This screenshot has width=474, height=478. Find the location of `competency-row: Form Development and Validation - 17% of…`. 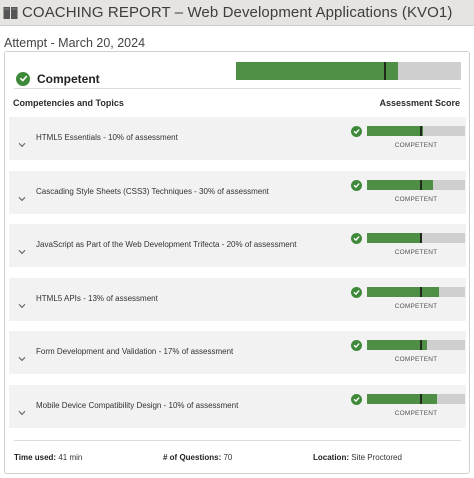

competency-row: Form Development and Validation - 17% of… is located at coordinates (237, 352).